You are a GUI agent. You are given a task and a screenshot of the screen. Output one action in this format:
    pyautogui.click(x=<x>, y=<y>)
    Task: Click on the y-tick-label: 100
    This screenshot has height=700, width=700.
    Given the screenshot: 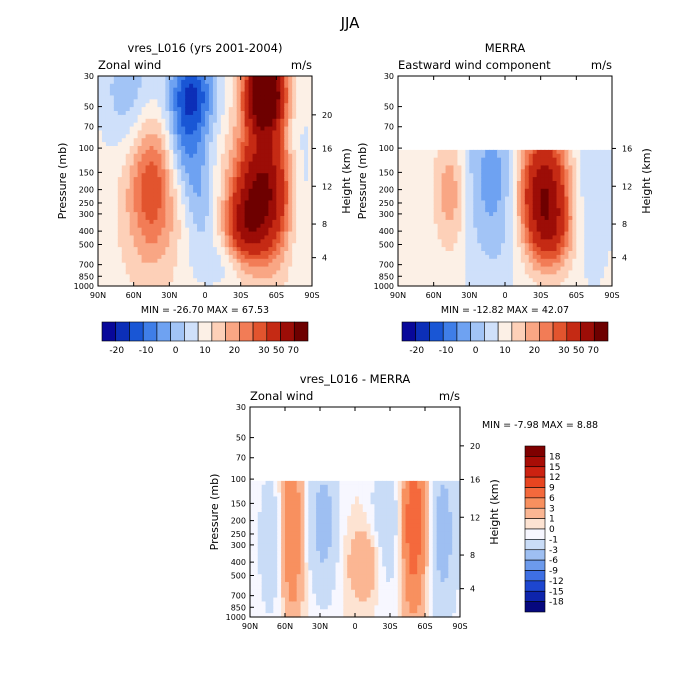 What is the action you would take?
    pyautogui.click(x=86, y=148)
    